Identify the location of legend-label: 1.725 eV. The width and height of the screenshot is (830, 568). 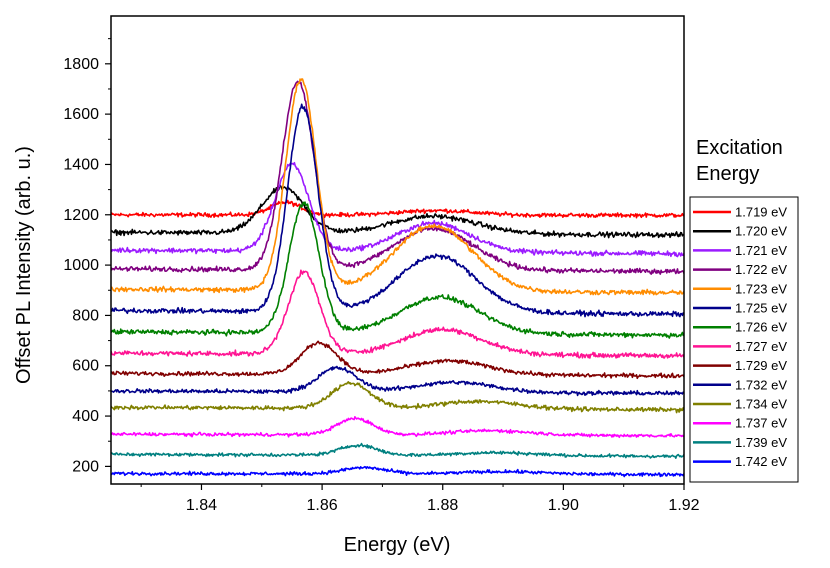
(761, 308).